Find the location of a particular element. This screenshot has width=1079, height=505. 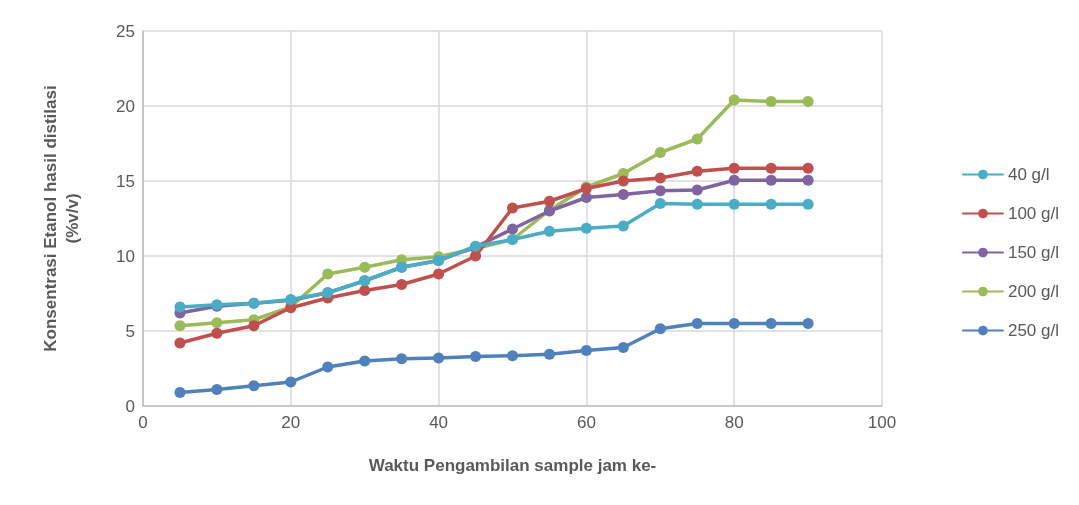

x-tick-label: 0 is located at coordinates (143, 422).